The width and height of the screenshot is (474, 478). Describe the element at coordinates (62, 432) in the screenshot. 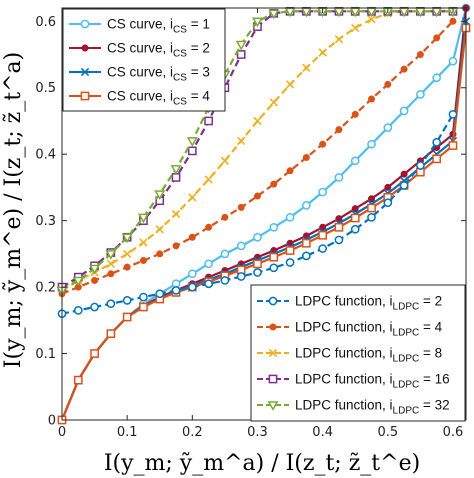

I see `x-tick-label: 0` at that location.